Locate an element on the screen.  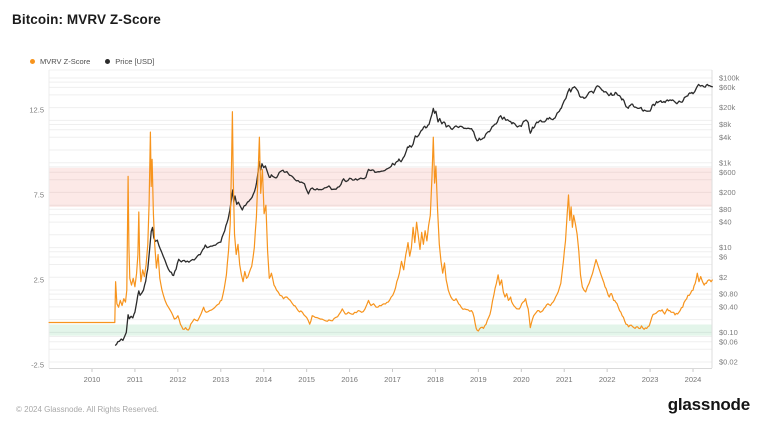
svg-text: 7.5 is located at coordinates (39, 195).